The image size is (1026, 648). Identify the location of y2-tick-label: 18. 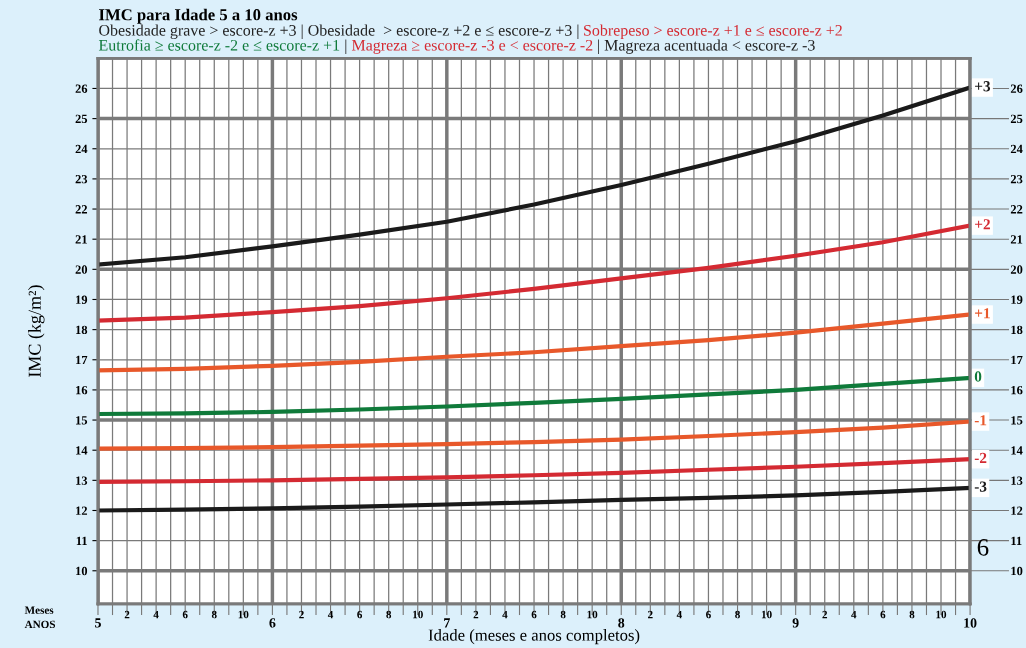
(1017, 330).